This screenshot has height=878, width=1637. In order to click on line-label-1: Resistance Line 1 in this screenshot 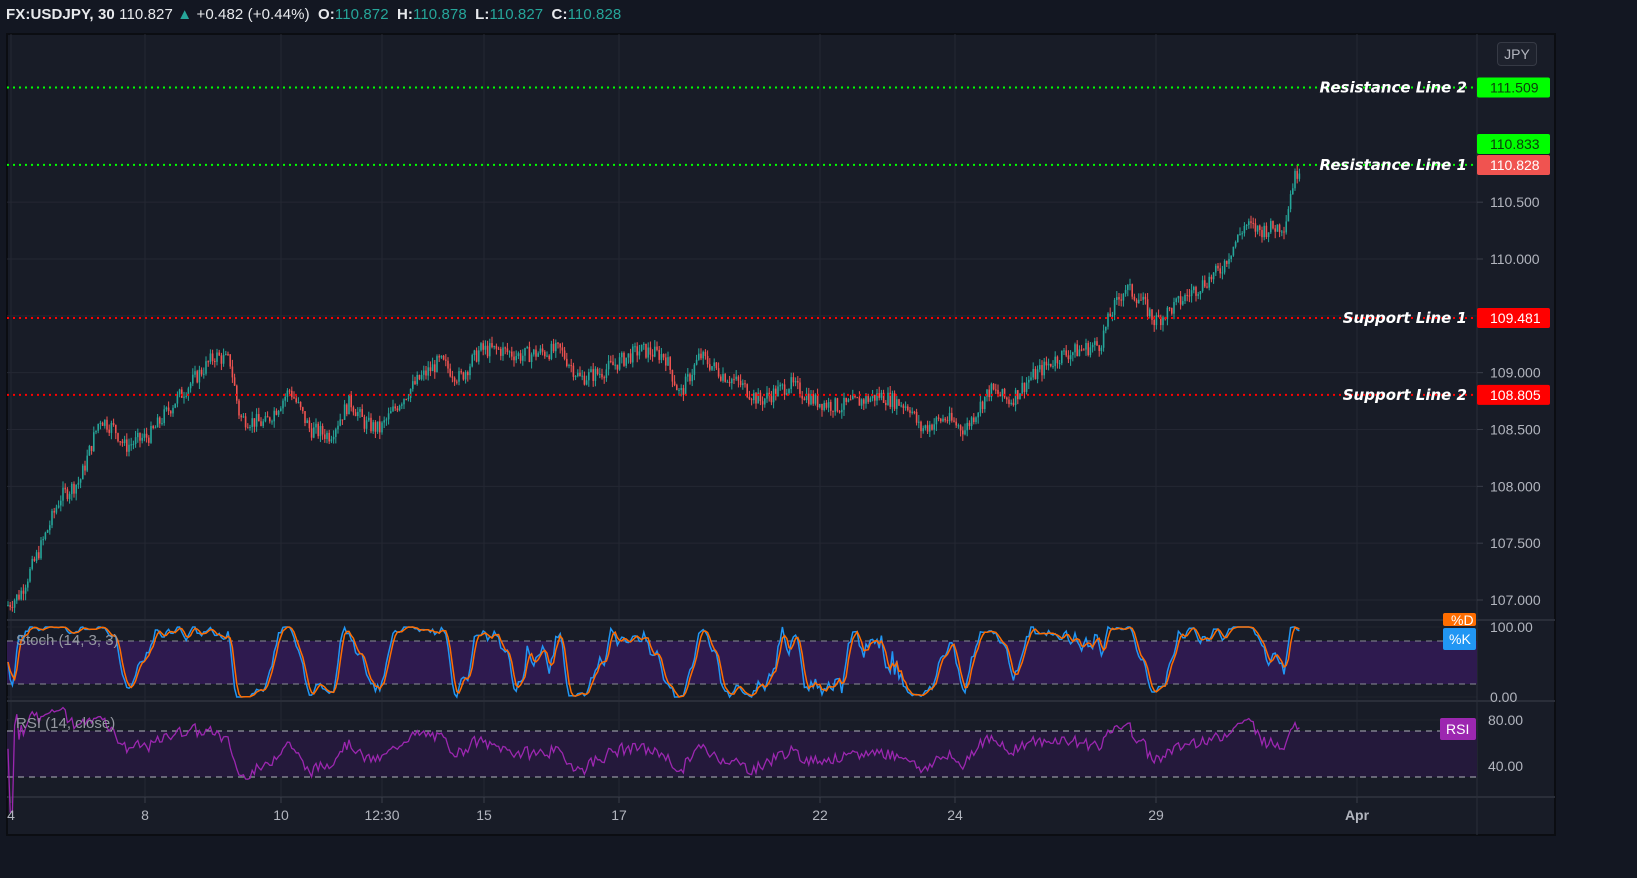, I will do `click(1393, 165)`.